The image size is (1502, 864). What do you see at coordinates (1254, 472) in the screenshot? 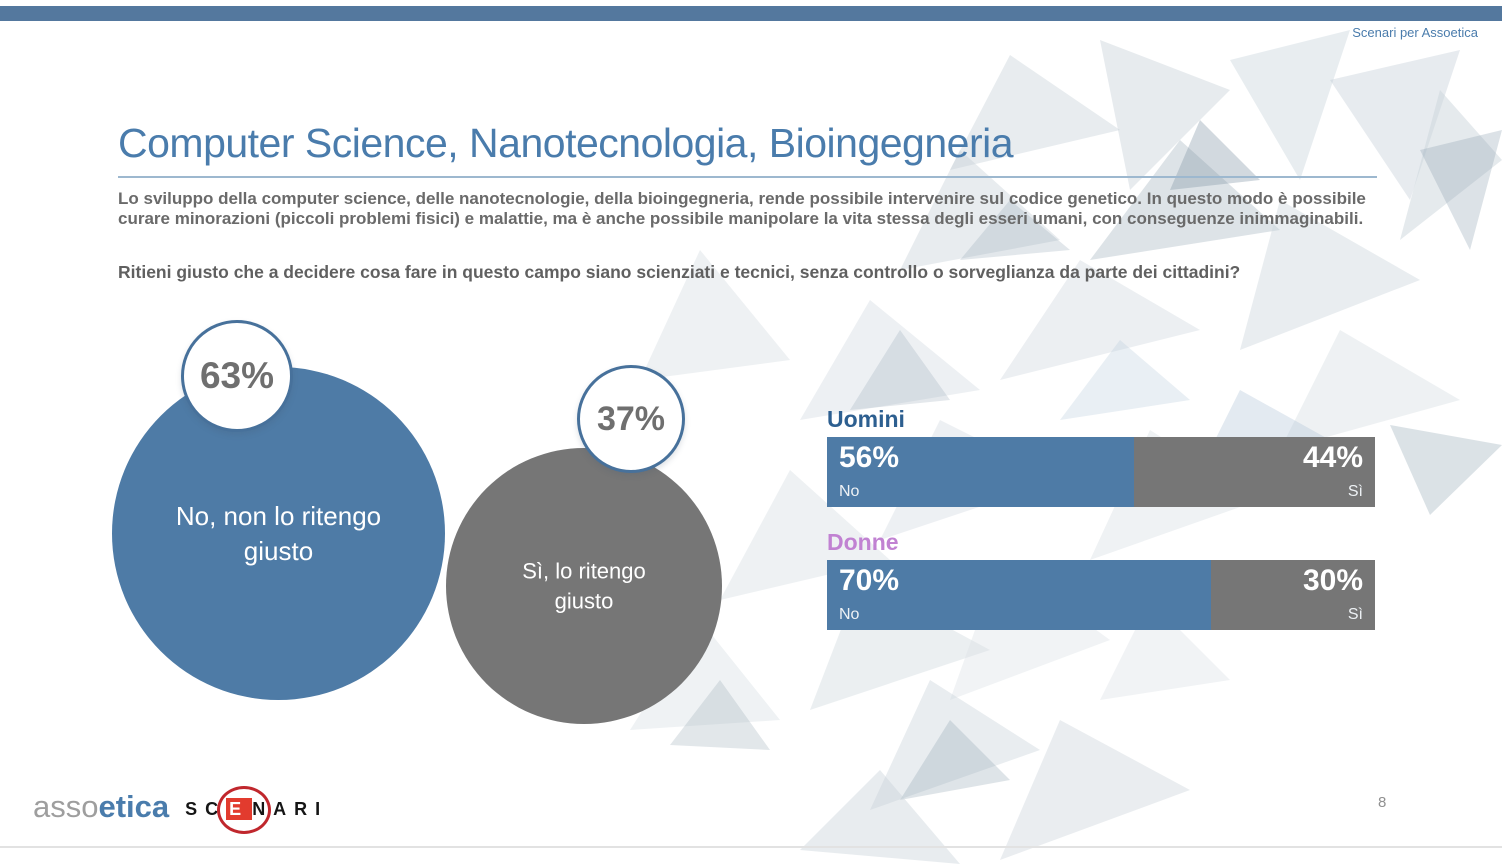
I see `bar-segment-si: 44% Sì` at bounding box center [1254, 472].